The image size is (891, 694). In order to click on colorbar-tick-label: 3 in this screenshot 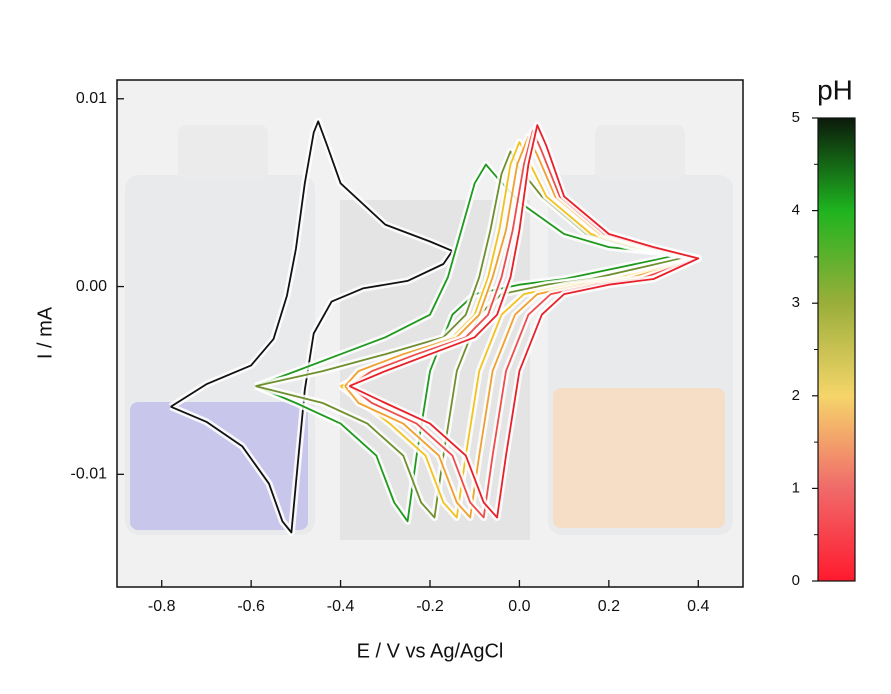, I will do `click(796, 302)`.